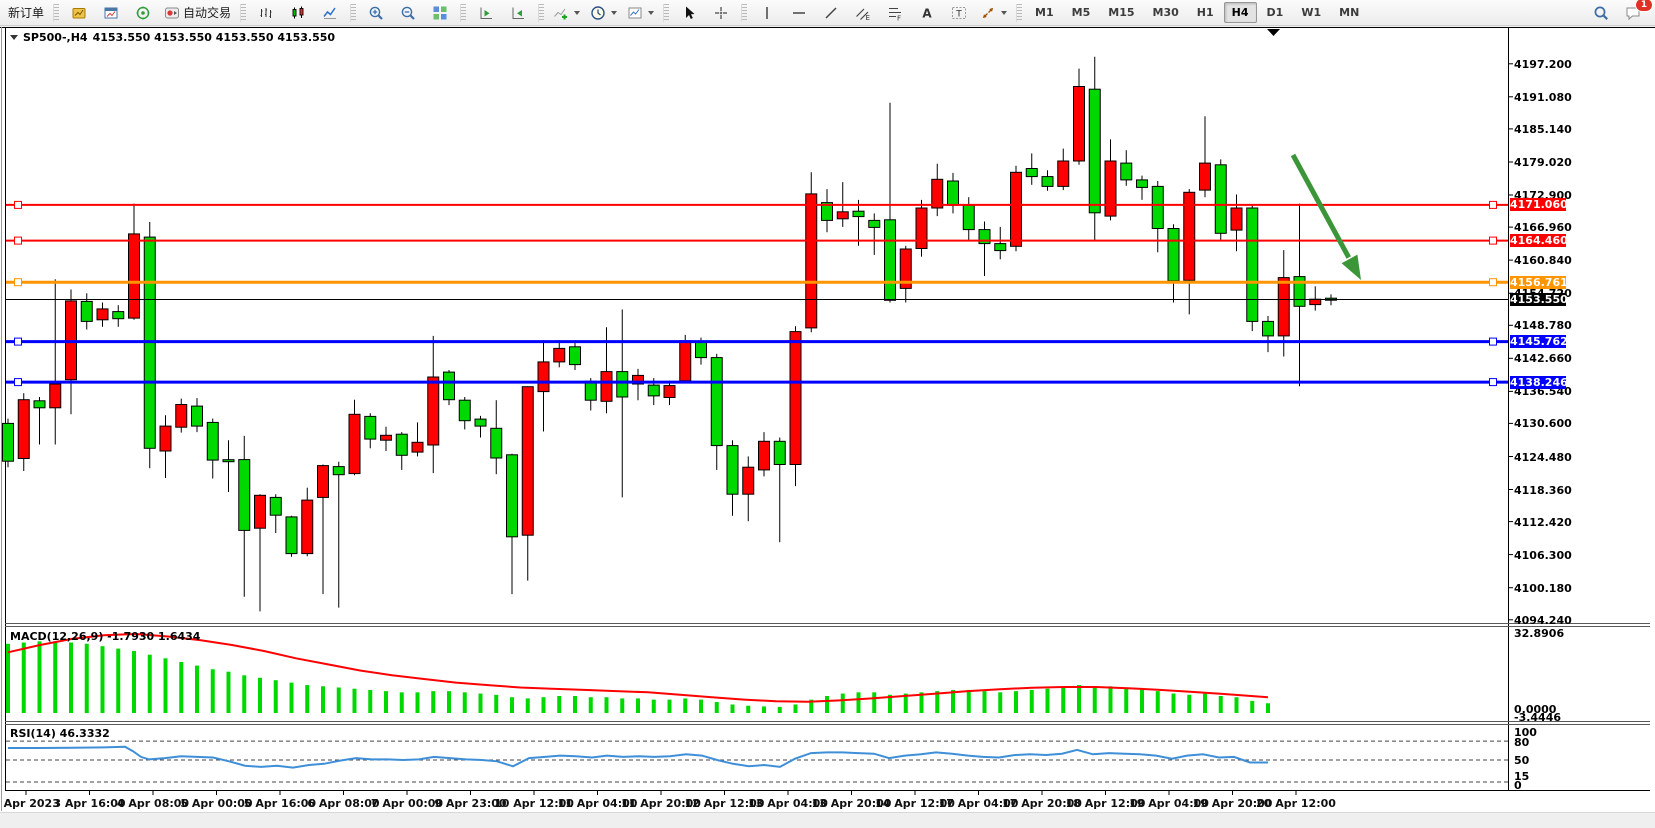 The image size is (1655, 828). Describe the element at coordinates (1543, 620) in the screenshot. I see `price-tick-label: 4094.240` at that location.